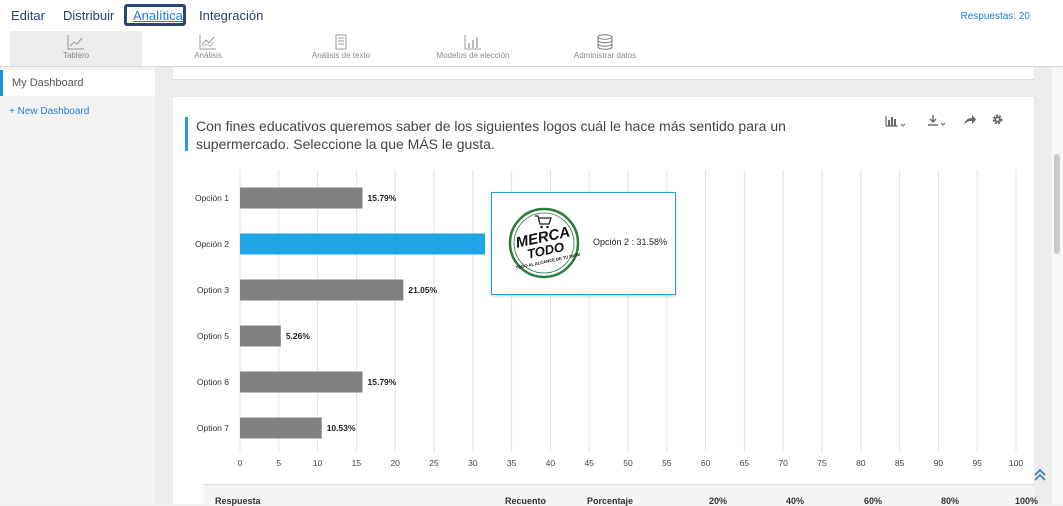  What do you see at coordinates (298, 336) in the screenshot?
I see `value-label: 5.26%` at bounding box center [298, 336].